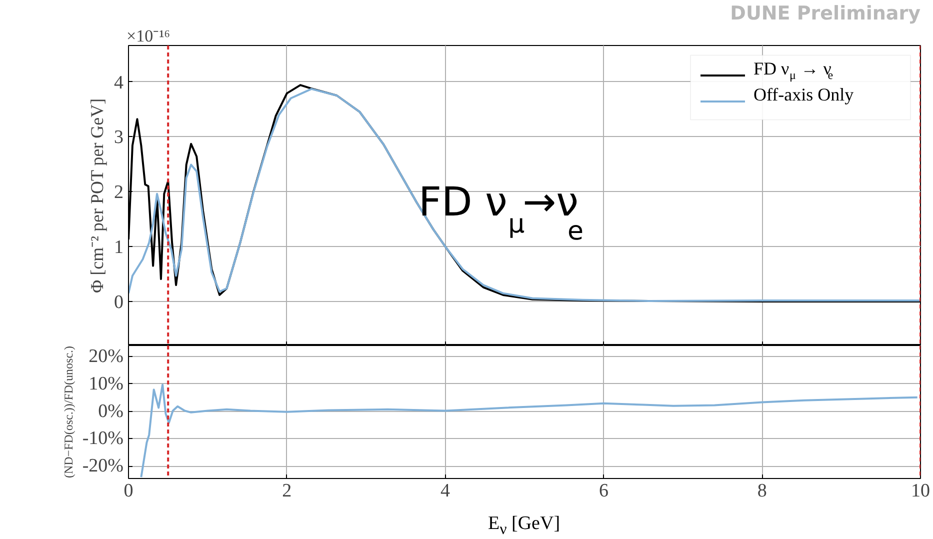 The image size is (933, 539). Describe the element at coordinates (826, 13) in the screenshot. I see `text: DUNE Preliminary` at that location.